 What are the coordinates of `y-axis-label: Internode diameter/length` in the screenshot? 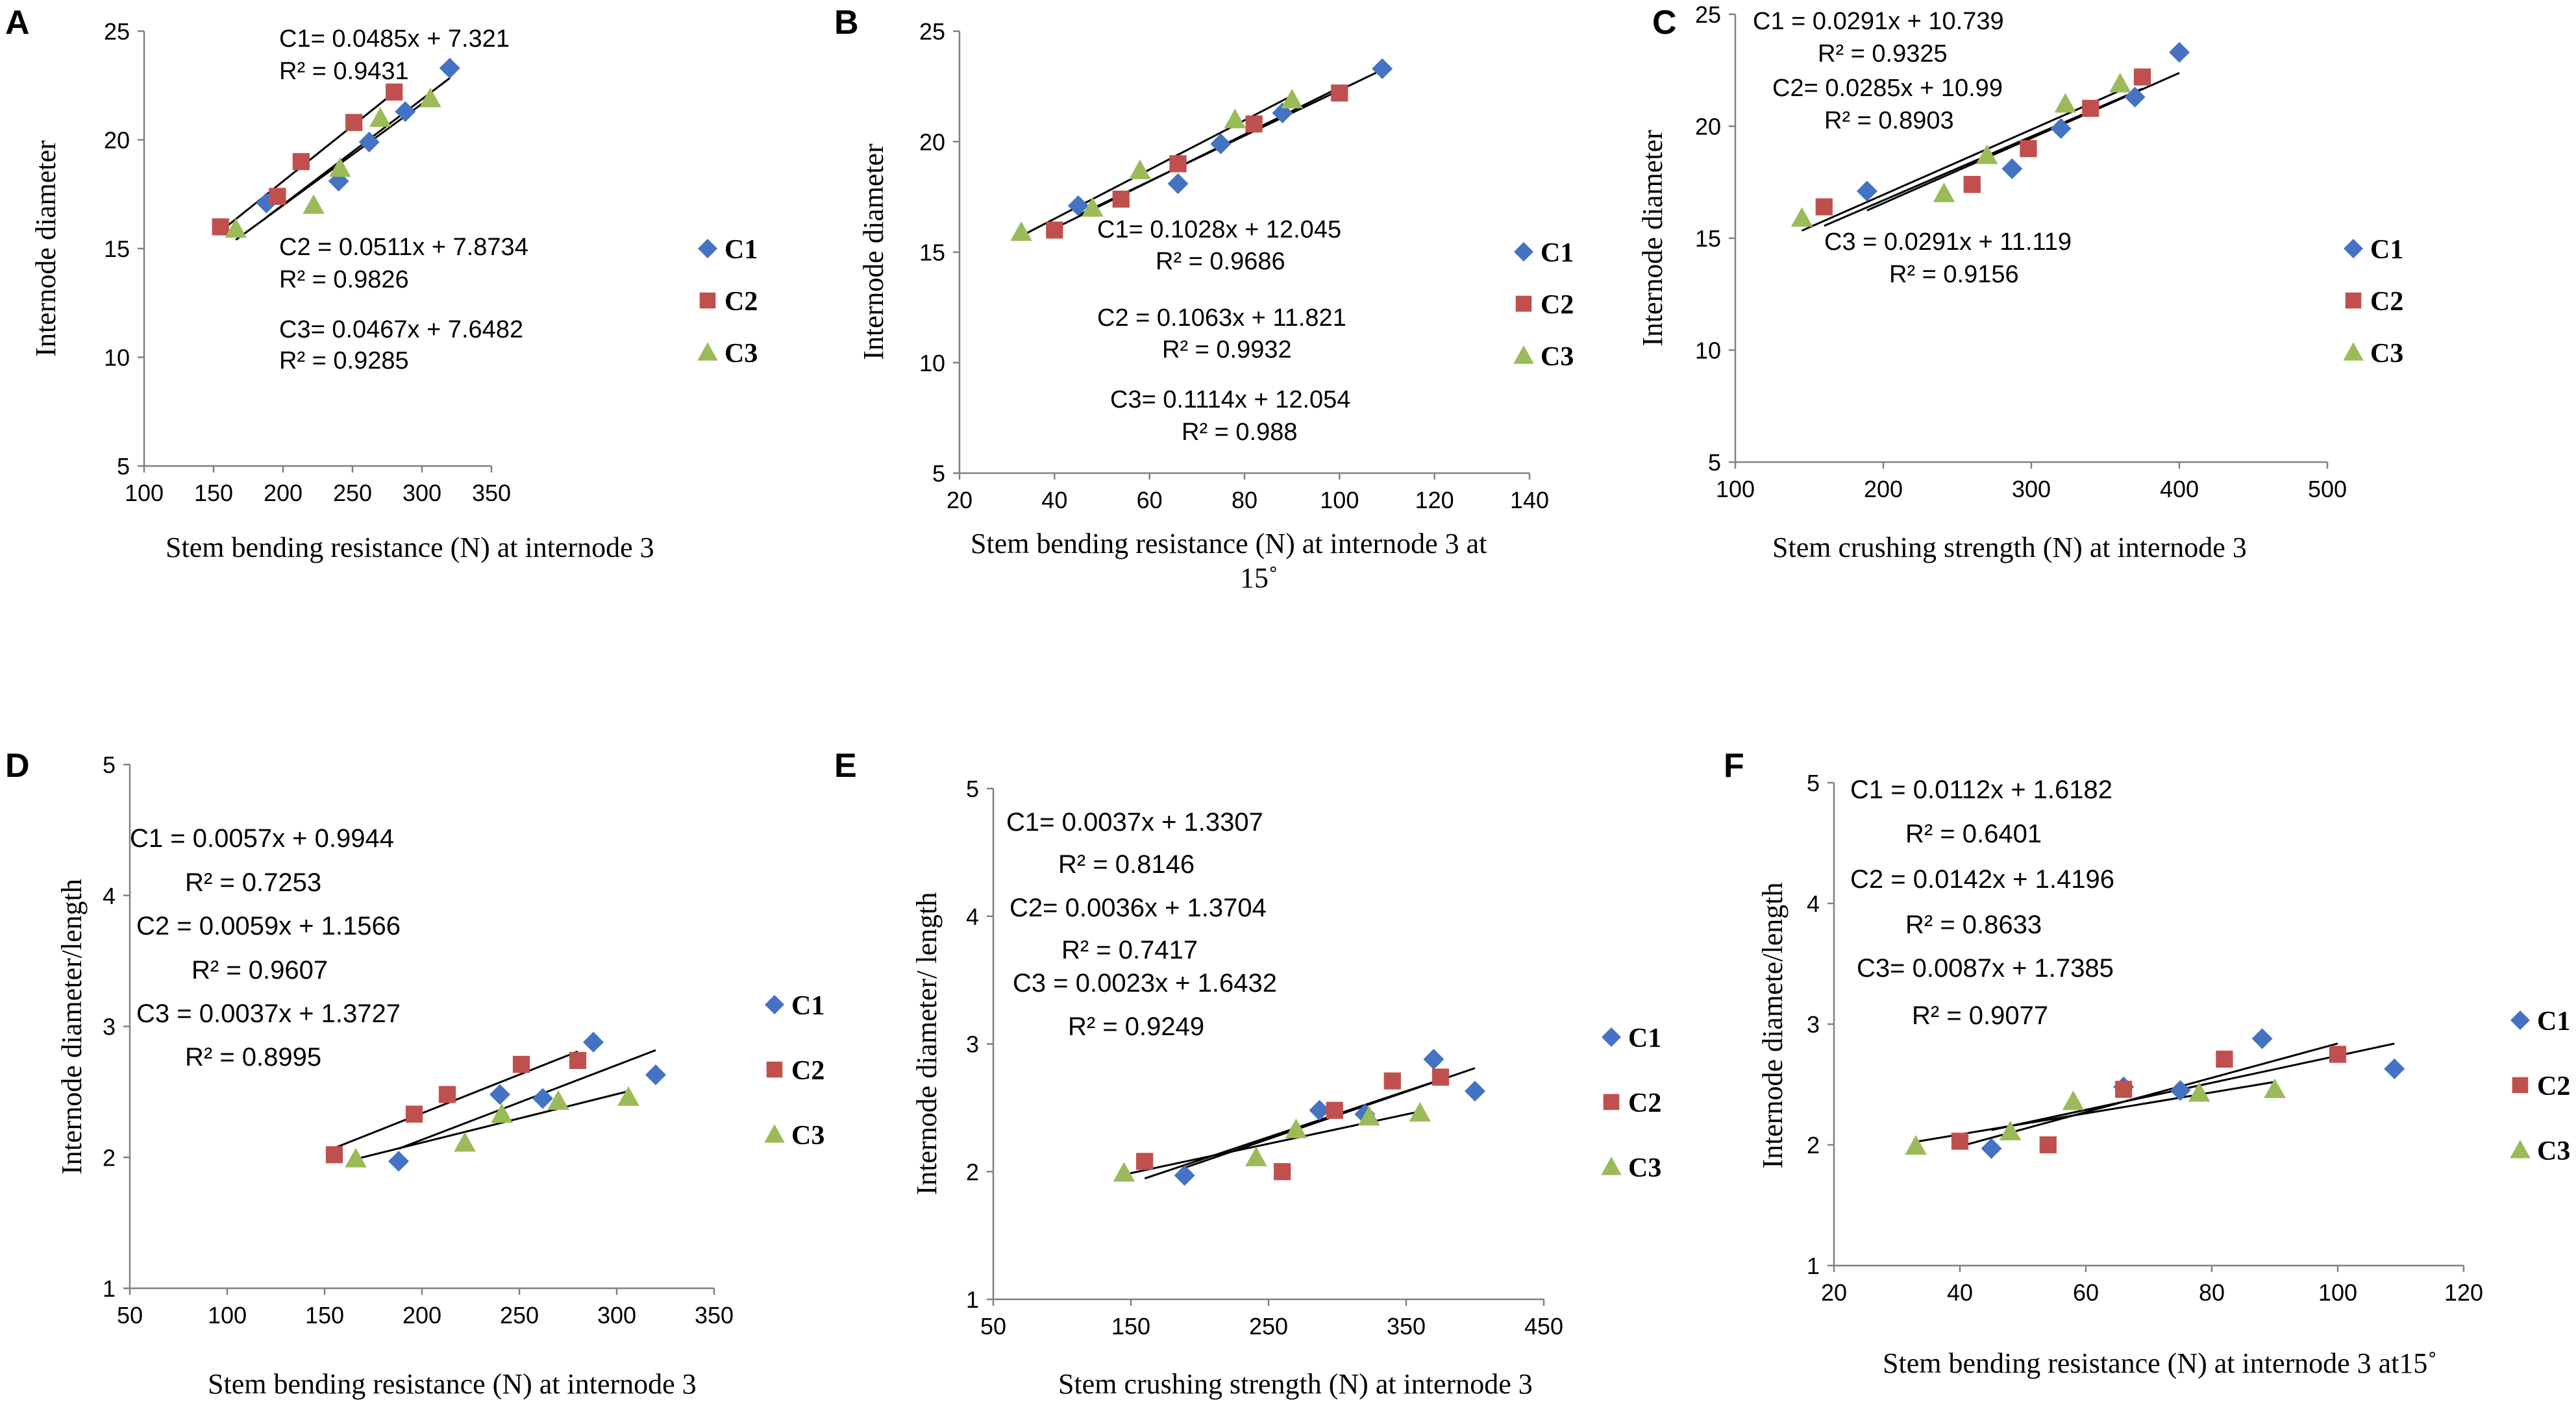 It's located at (72, 1027).